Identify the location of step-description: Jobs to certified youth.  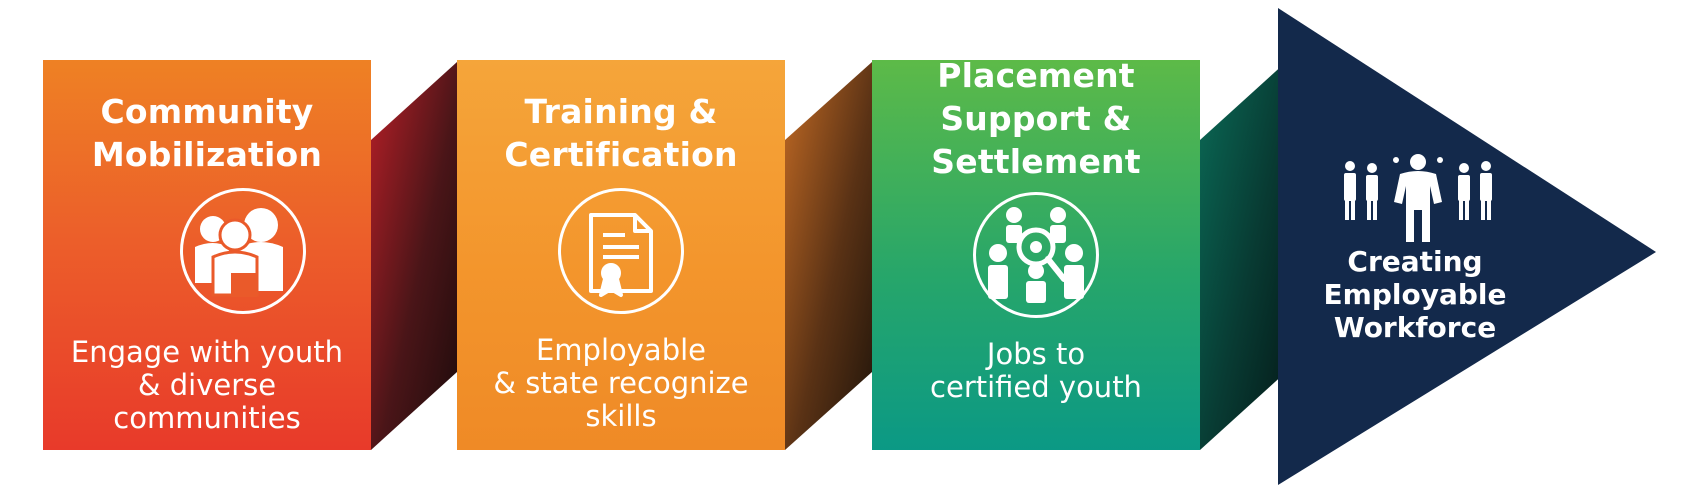
(1036, 371).